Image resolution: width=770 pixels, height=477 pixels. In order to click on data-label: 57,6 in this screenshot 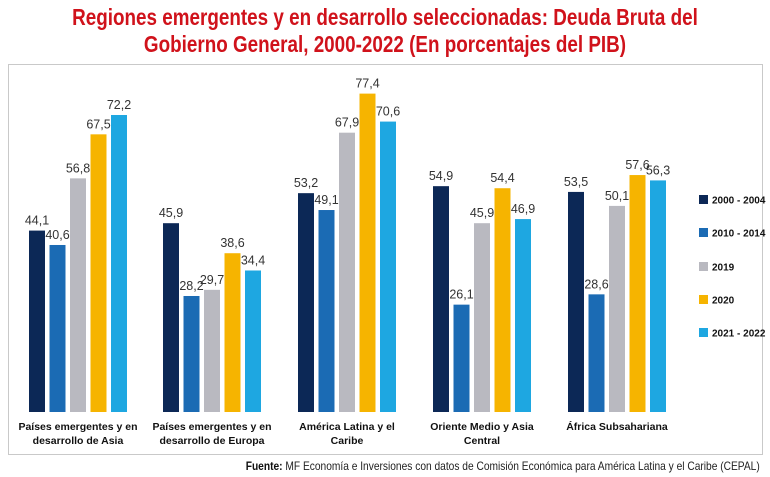, I will do `click(637, 165)`.